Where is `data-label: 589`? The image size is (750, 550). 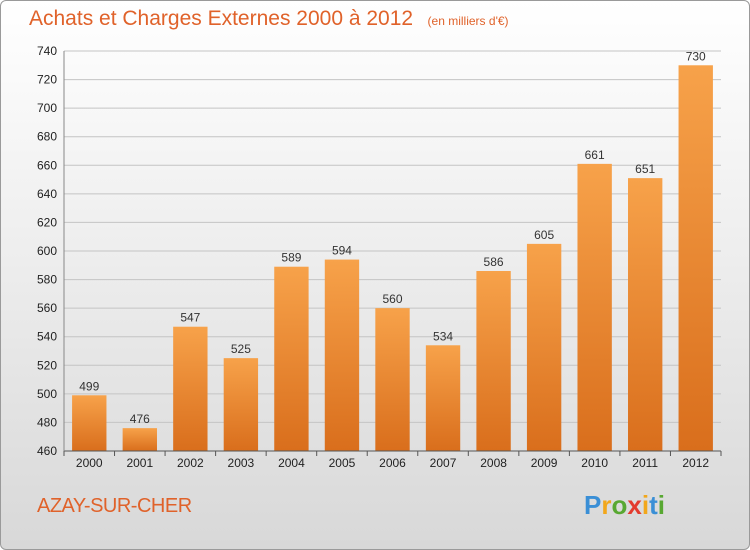
data-label: 589 is located at coordinates (291, 258).